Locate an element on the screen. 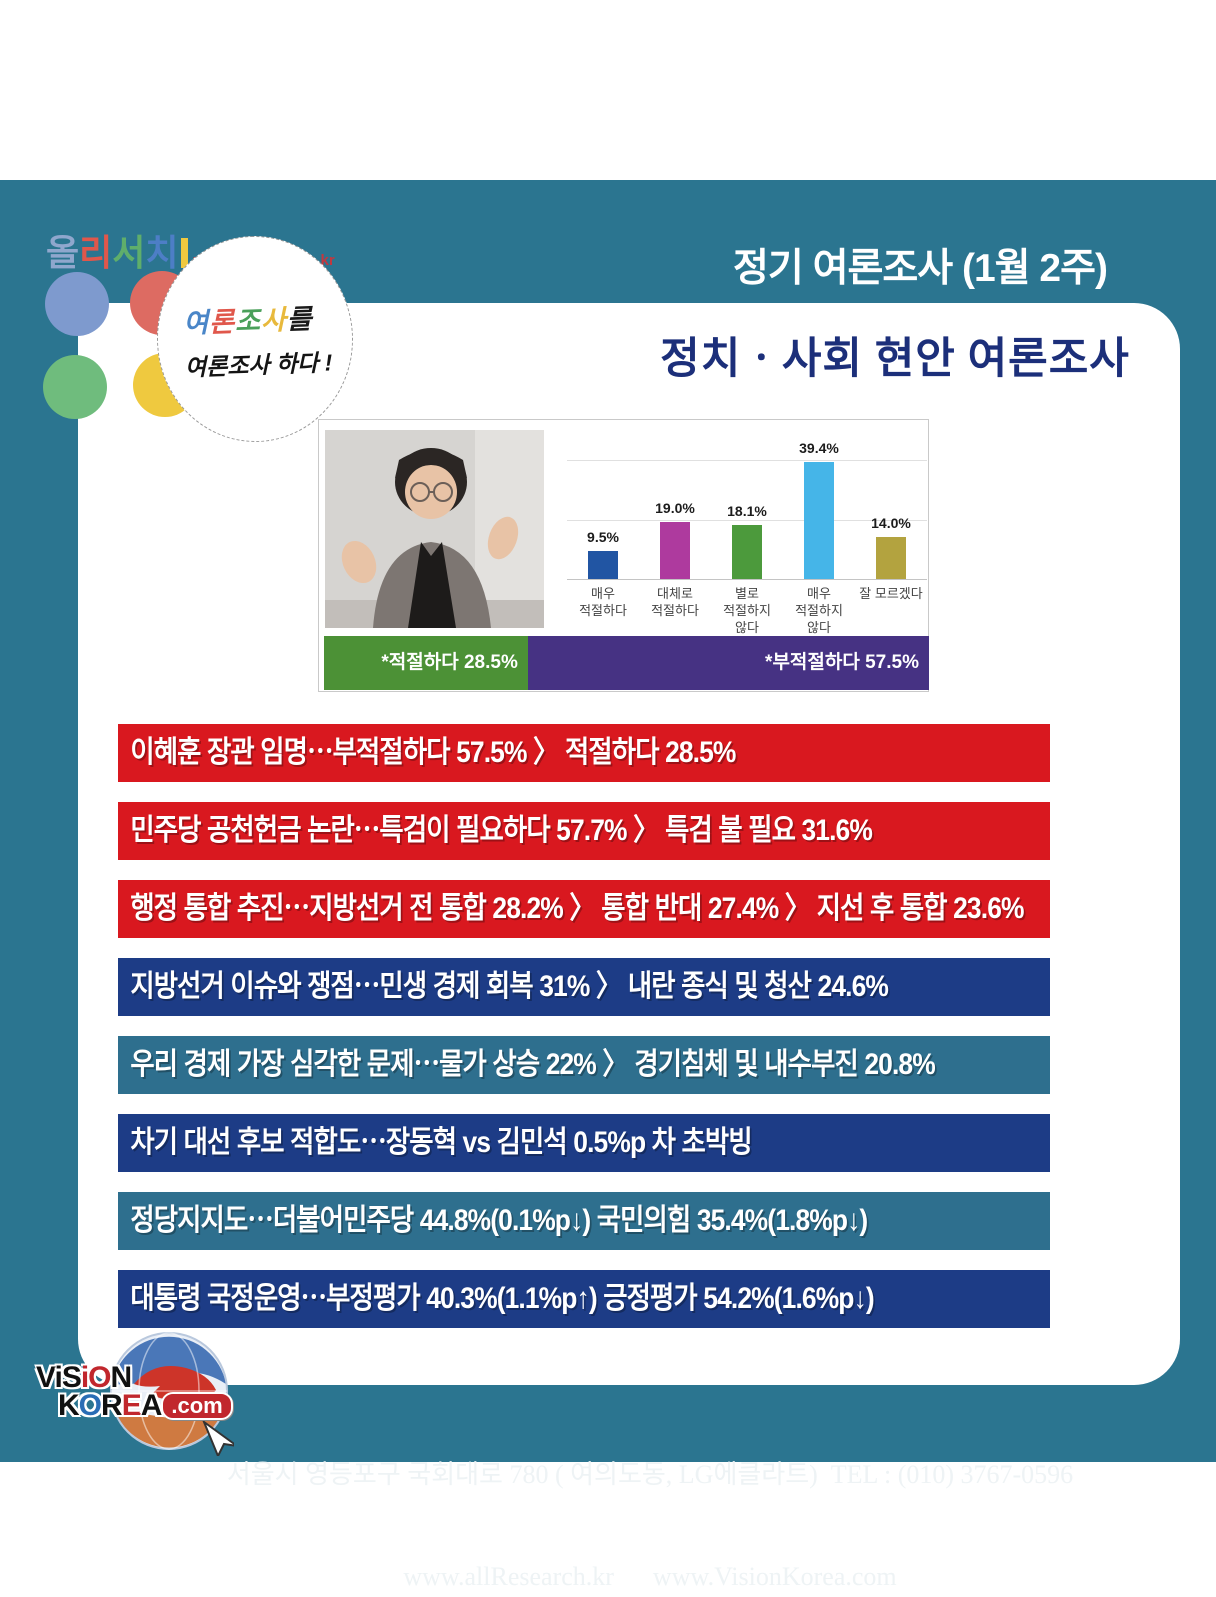  bar-category-label: 잘 모르겠다 is located at coordinates (891, 593).